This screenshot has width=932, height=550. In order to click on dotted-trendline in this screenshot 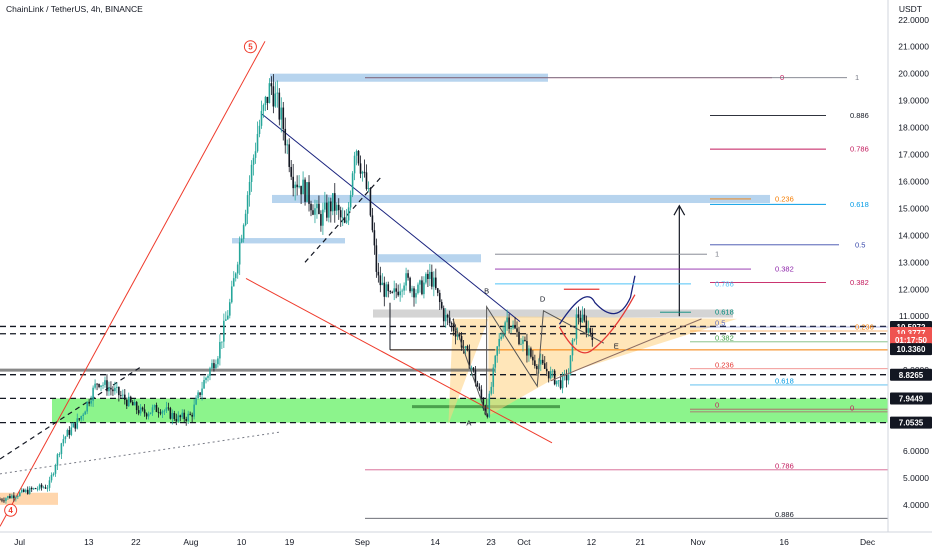, I will do `click(140, 453)`.